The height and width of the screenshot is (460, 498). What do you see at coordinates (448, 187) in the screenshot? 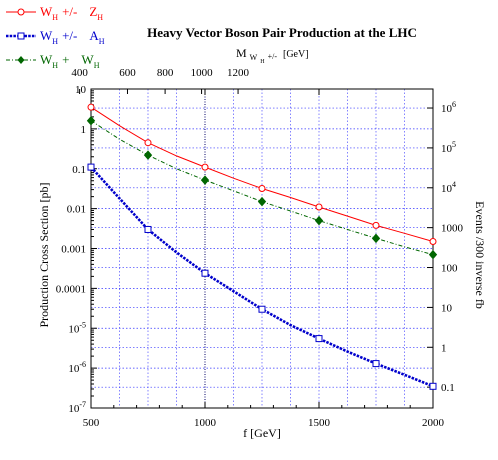
I see `y2-tick-label: 10⁴` at bounding box center [448, 187].